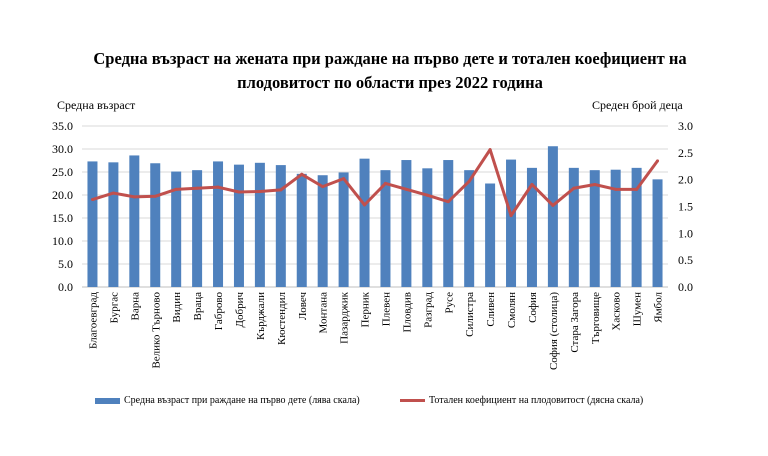 Image resolution: width=768 pixels, height=456 pixels. I want to click on right-tick-label: 2.0, so click(685, 180).